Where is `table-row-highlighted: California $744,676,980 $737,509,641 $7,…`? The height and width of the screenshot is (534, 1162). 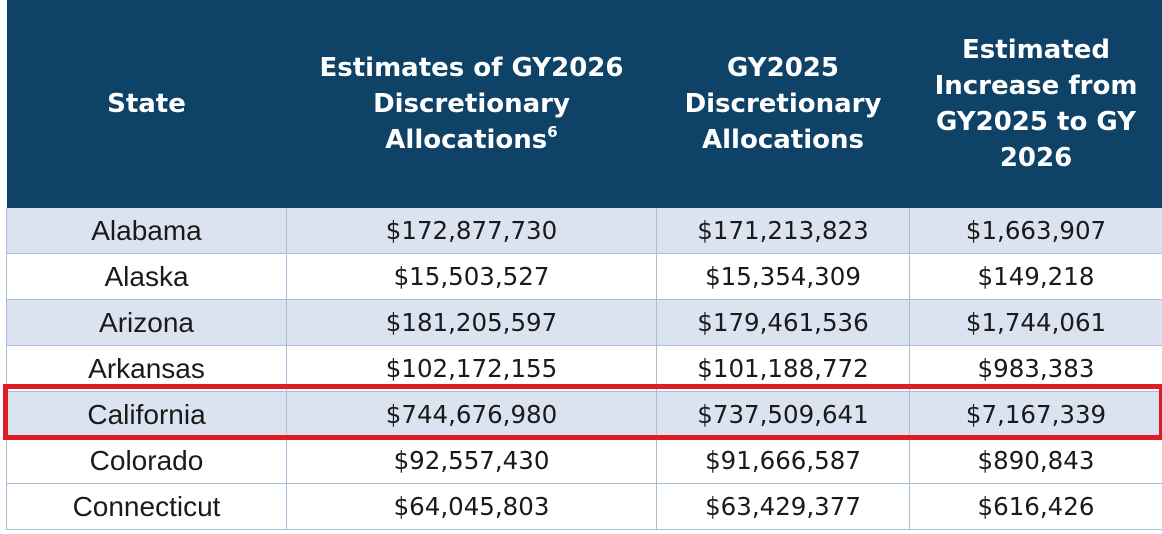
table-row-highlighted: California $744,676,980 $737,509,641 $7,… is located at coordinates (584, 414).